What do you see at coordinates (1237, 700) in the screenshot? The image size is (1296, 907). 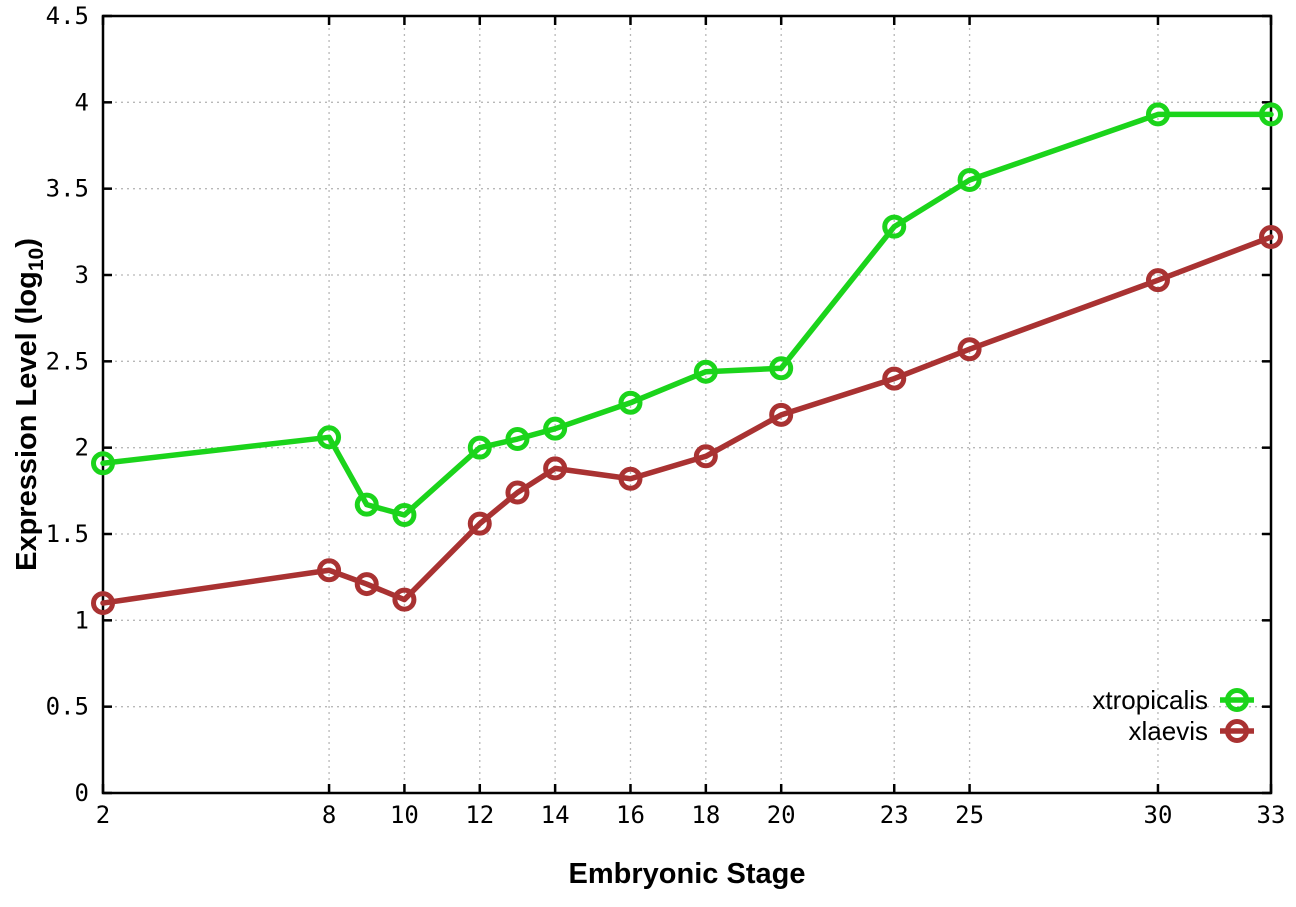 I see `legend-sample-marker-xtropicalis` at bounding box center [1237, 700].